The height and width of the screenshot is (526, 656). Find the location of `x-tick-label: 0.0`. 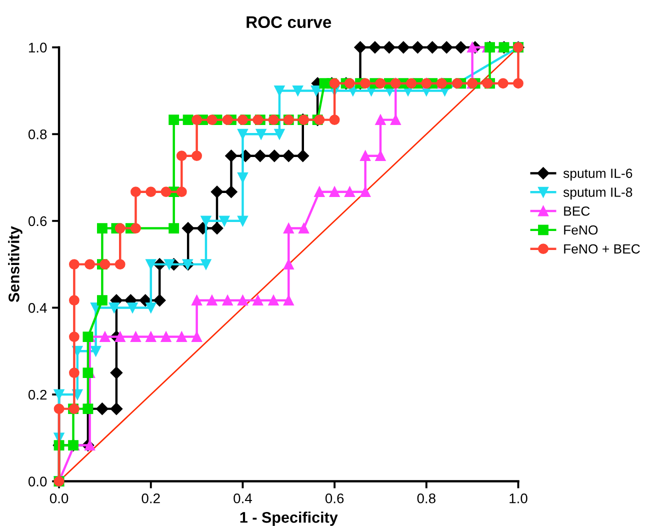

x-tick-label: 0.0 is located at coordinates (59, 498).